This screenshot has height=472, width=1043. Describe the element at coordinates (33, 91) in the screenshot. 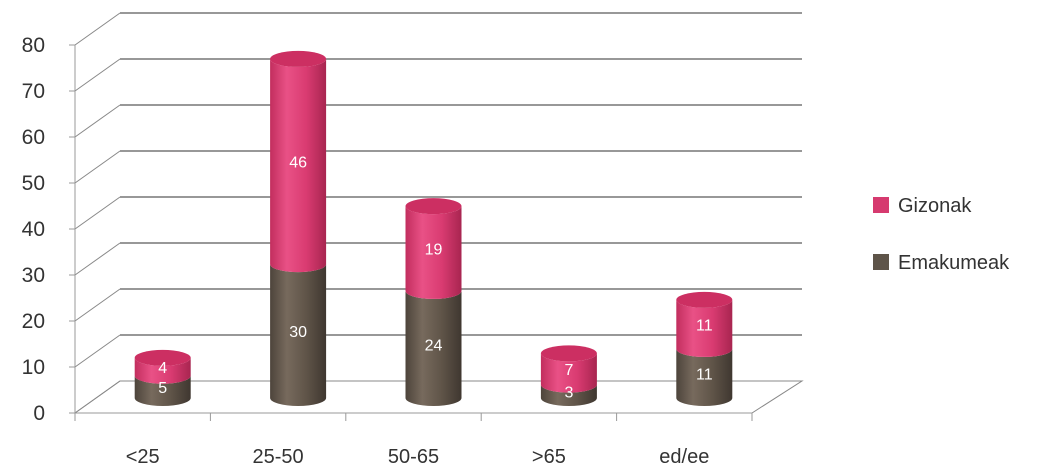

I see `y-tick-label: 70` at that location.